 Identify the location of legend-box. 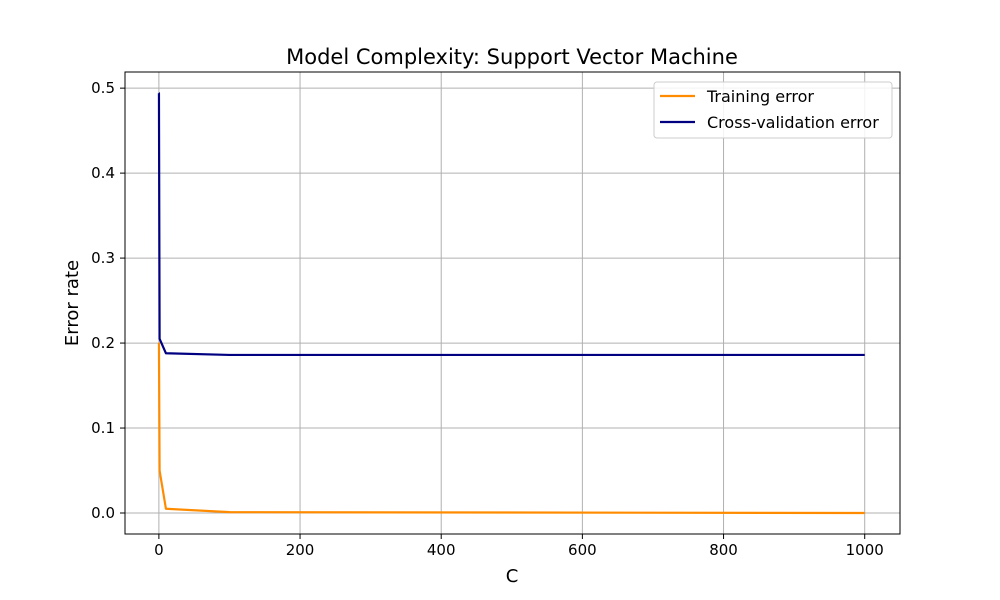
(773, 110).